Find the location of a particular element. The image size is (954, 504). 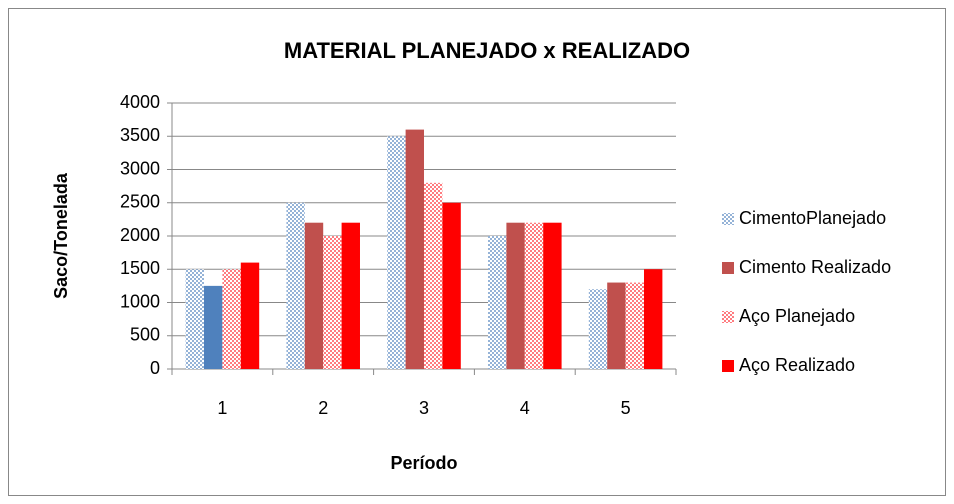

legend-label: Aço Planejado is located at coordinates (797, 316).